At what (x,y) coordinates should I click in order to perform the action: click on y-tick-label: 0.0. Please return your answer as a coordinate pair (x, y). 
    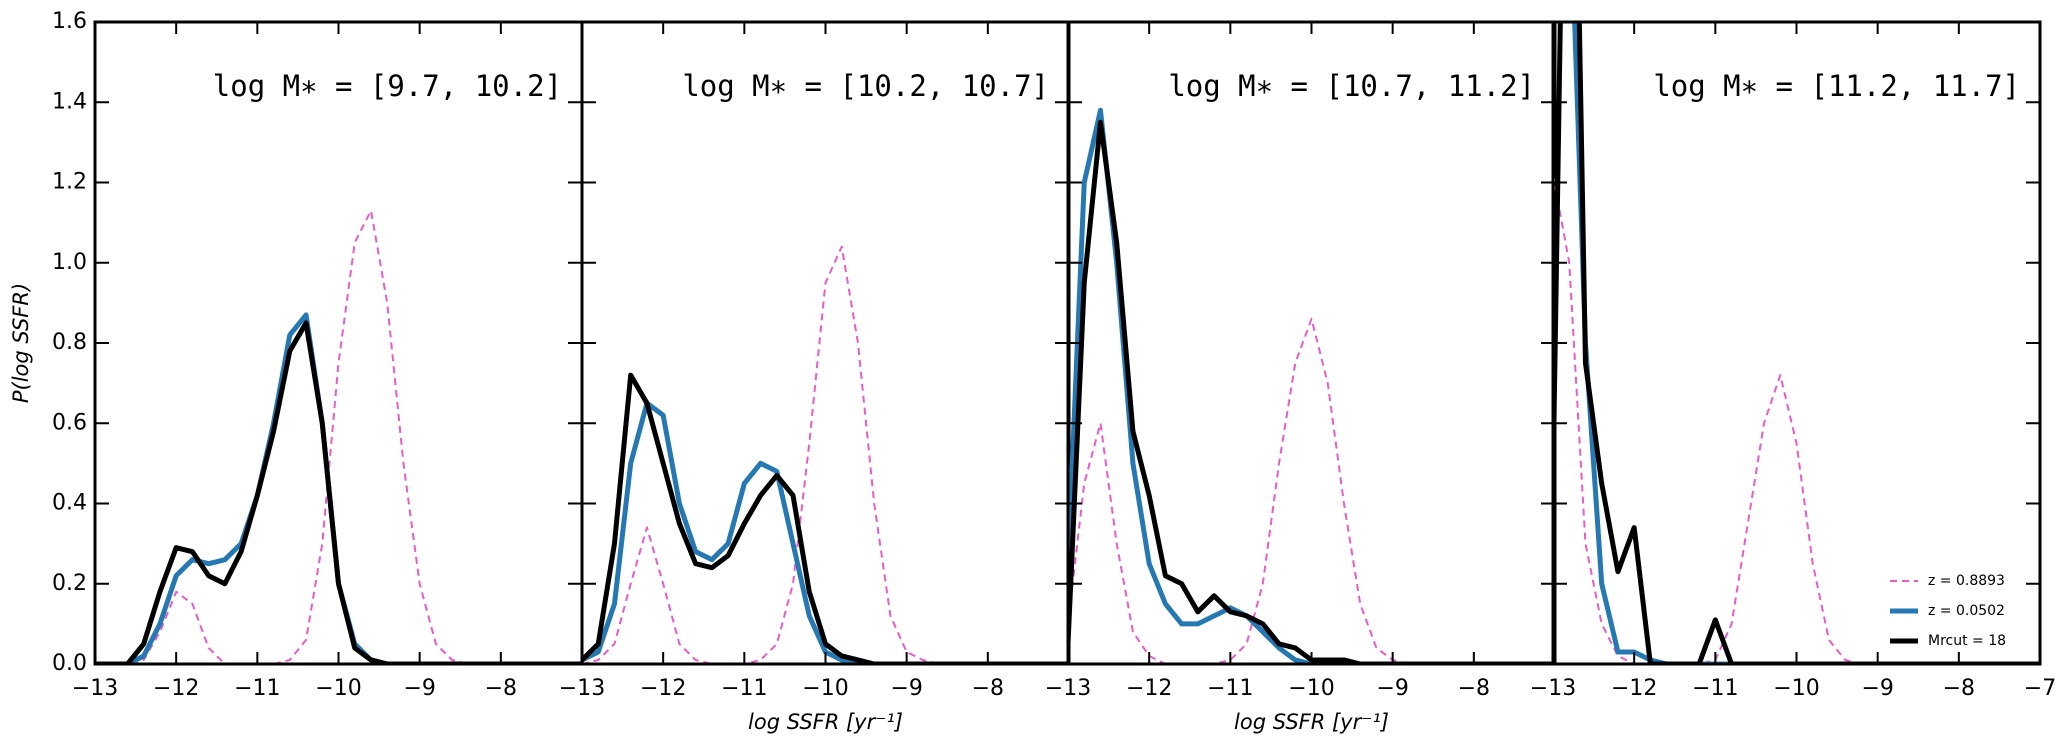
    Looking at the image, I should click on (69, 663).